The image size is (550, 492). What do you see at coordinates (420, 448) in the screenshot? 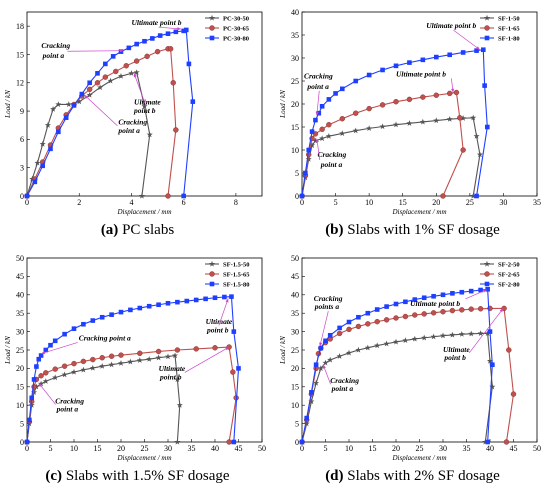
I see `x-tick-label: 25` at bounding box center [420, 448].